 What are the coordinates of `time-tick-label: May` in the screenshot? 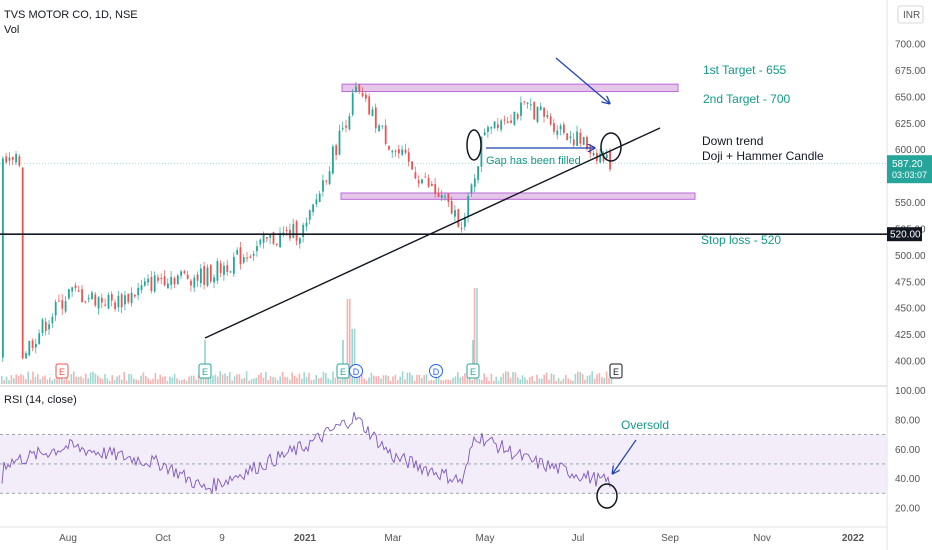 It's located at (485, 538).